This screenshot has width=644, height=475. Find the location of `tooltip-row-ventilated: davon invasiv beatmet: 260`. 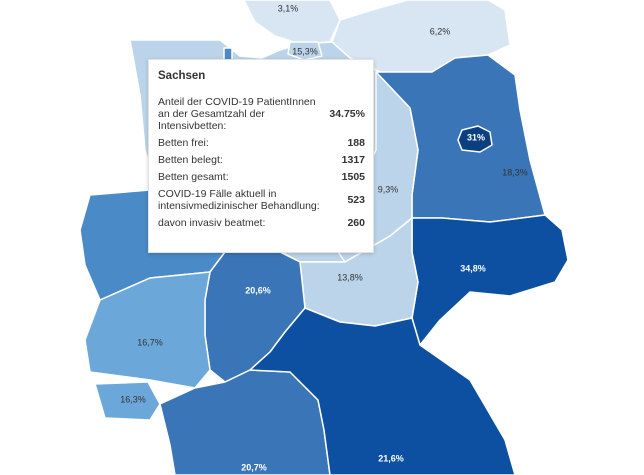

tooltip-row-ventilated: davon invasiv beatmet: 260 is located at coordinates (261, 223).